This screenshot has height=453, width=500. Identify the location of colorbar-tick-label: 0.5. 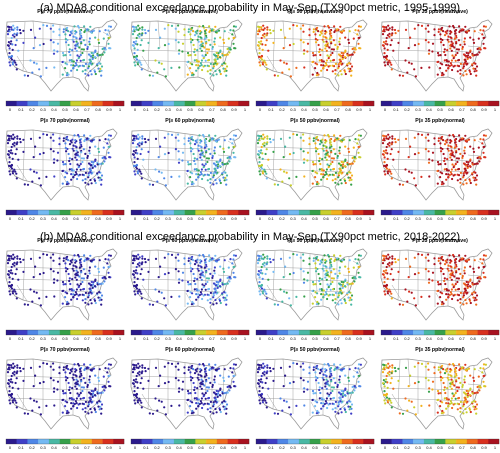
(315, 338).